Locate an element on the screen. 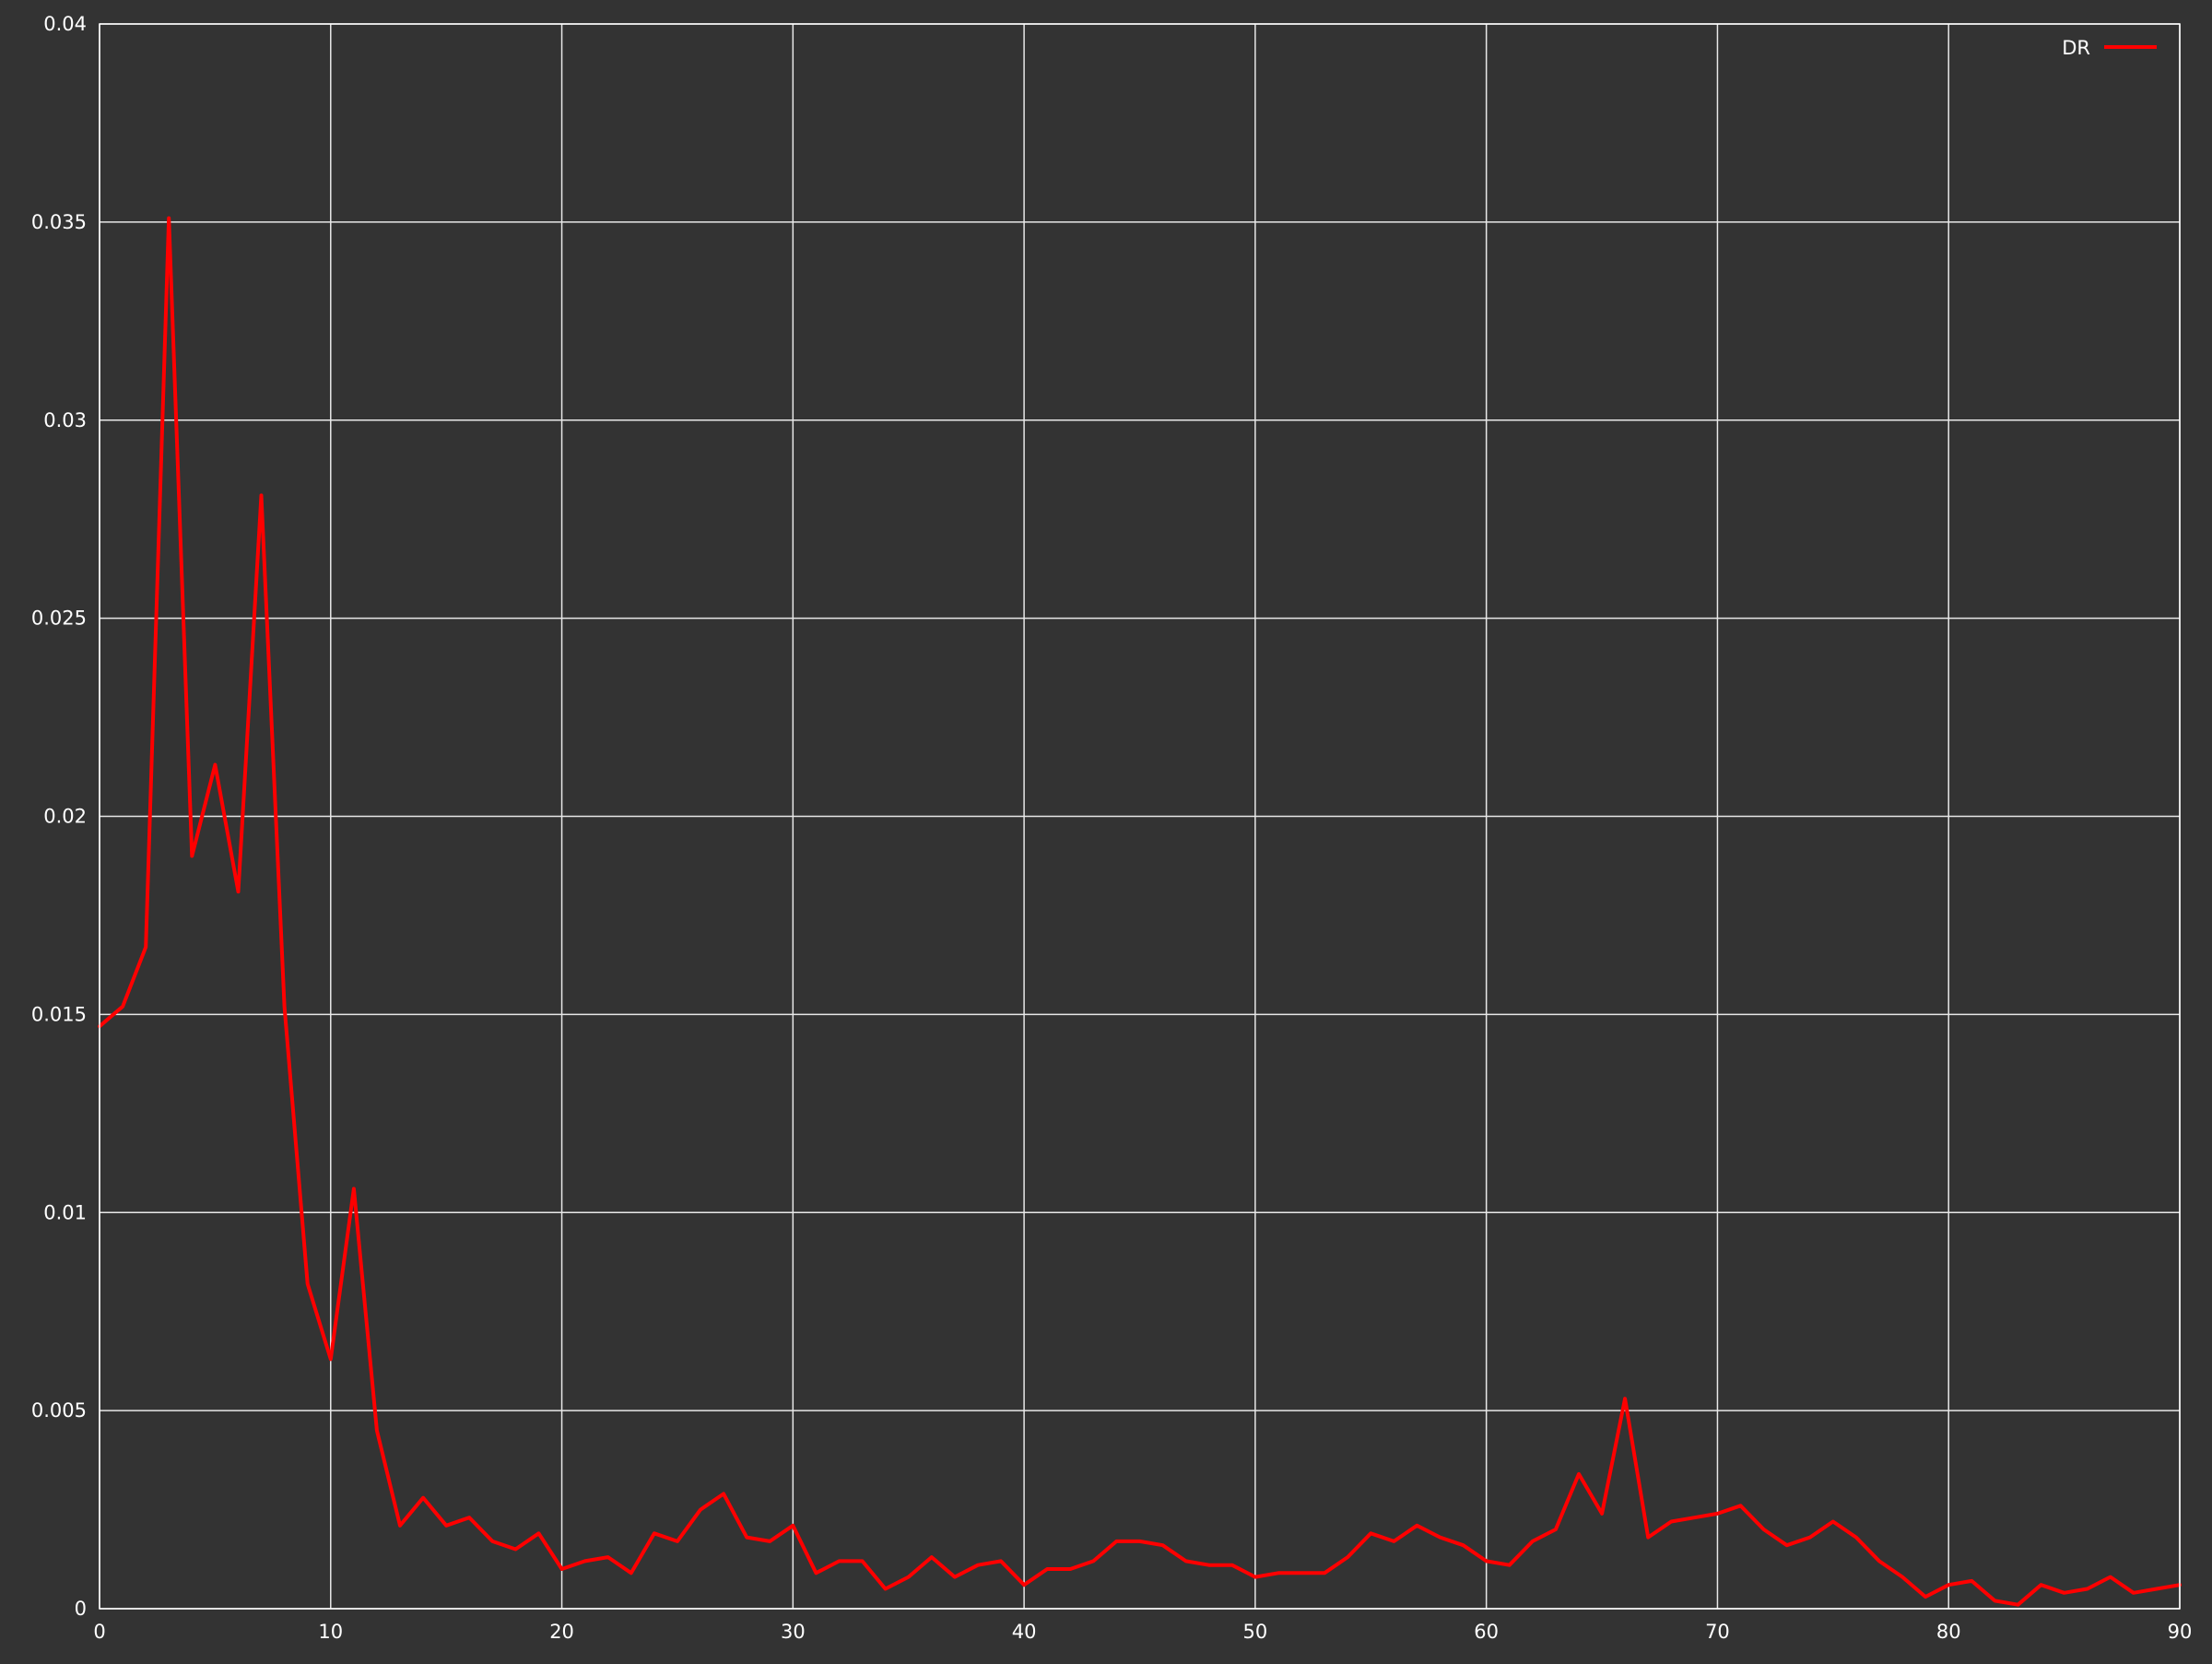  legend: DR is located at coordinates (2109, 48).